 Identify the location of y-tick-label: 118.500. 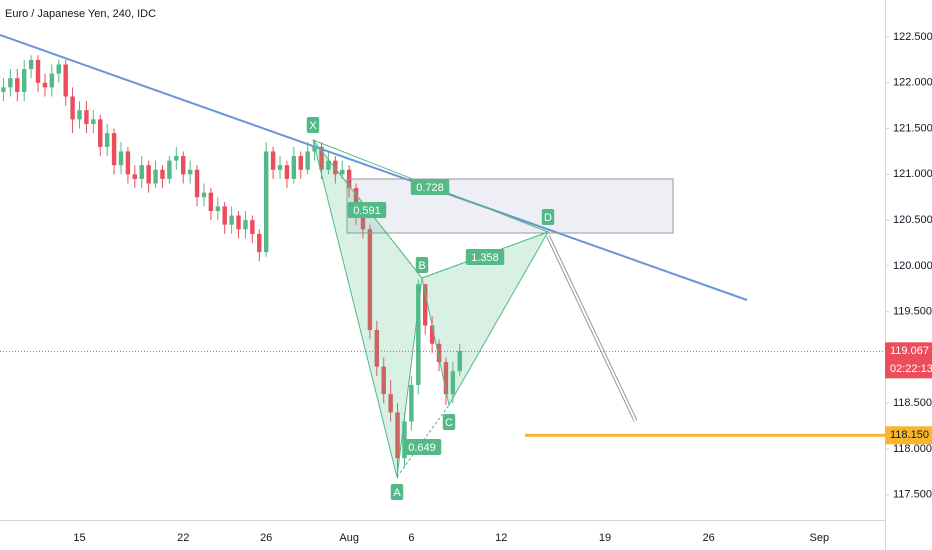
(912, 403).